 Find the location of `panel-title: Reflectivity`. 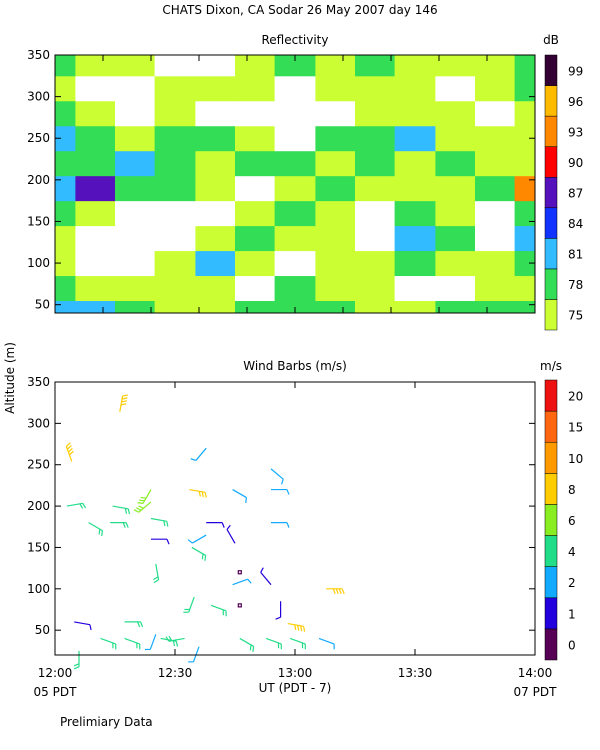

panel-title: Reflectivity is located at coordinates (294, 40).